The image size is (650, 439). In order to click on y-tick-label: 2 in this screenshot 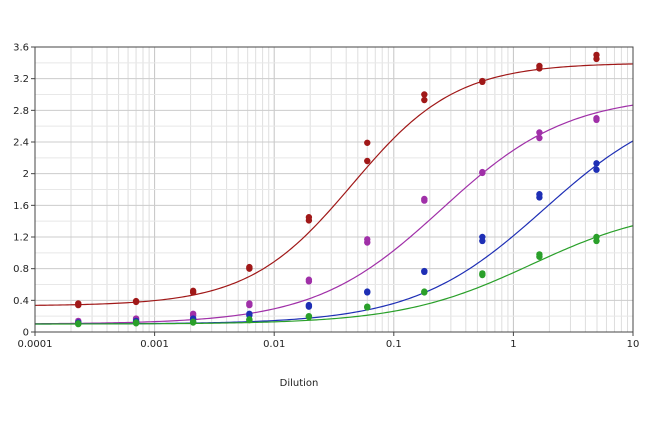, I will do `click(26, 174)`.